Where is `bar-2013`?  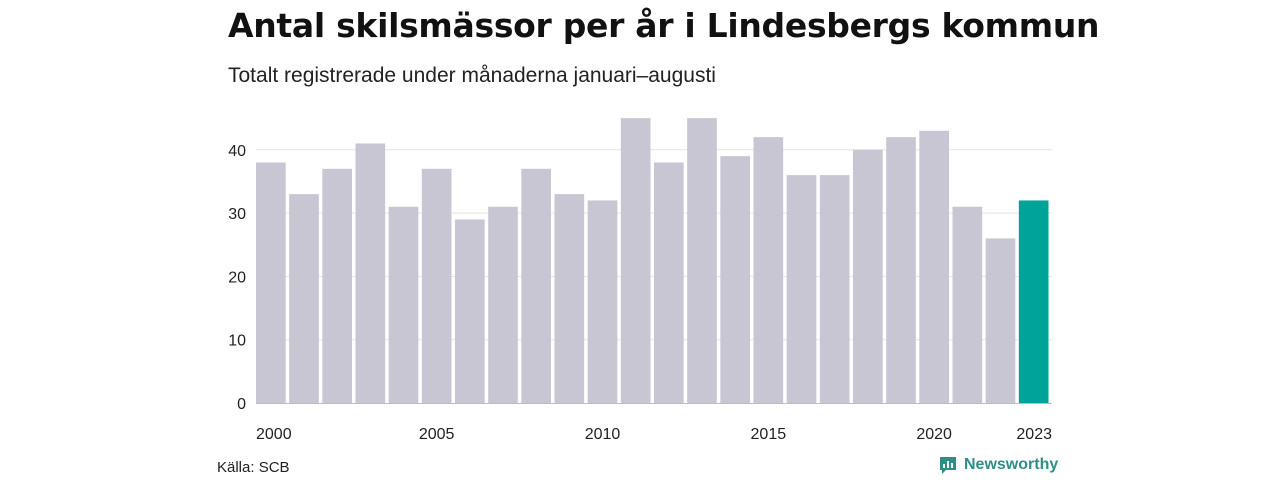 bar-2013 is located at coordinates (702, 261).